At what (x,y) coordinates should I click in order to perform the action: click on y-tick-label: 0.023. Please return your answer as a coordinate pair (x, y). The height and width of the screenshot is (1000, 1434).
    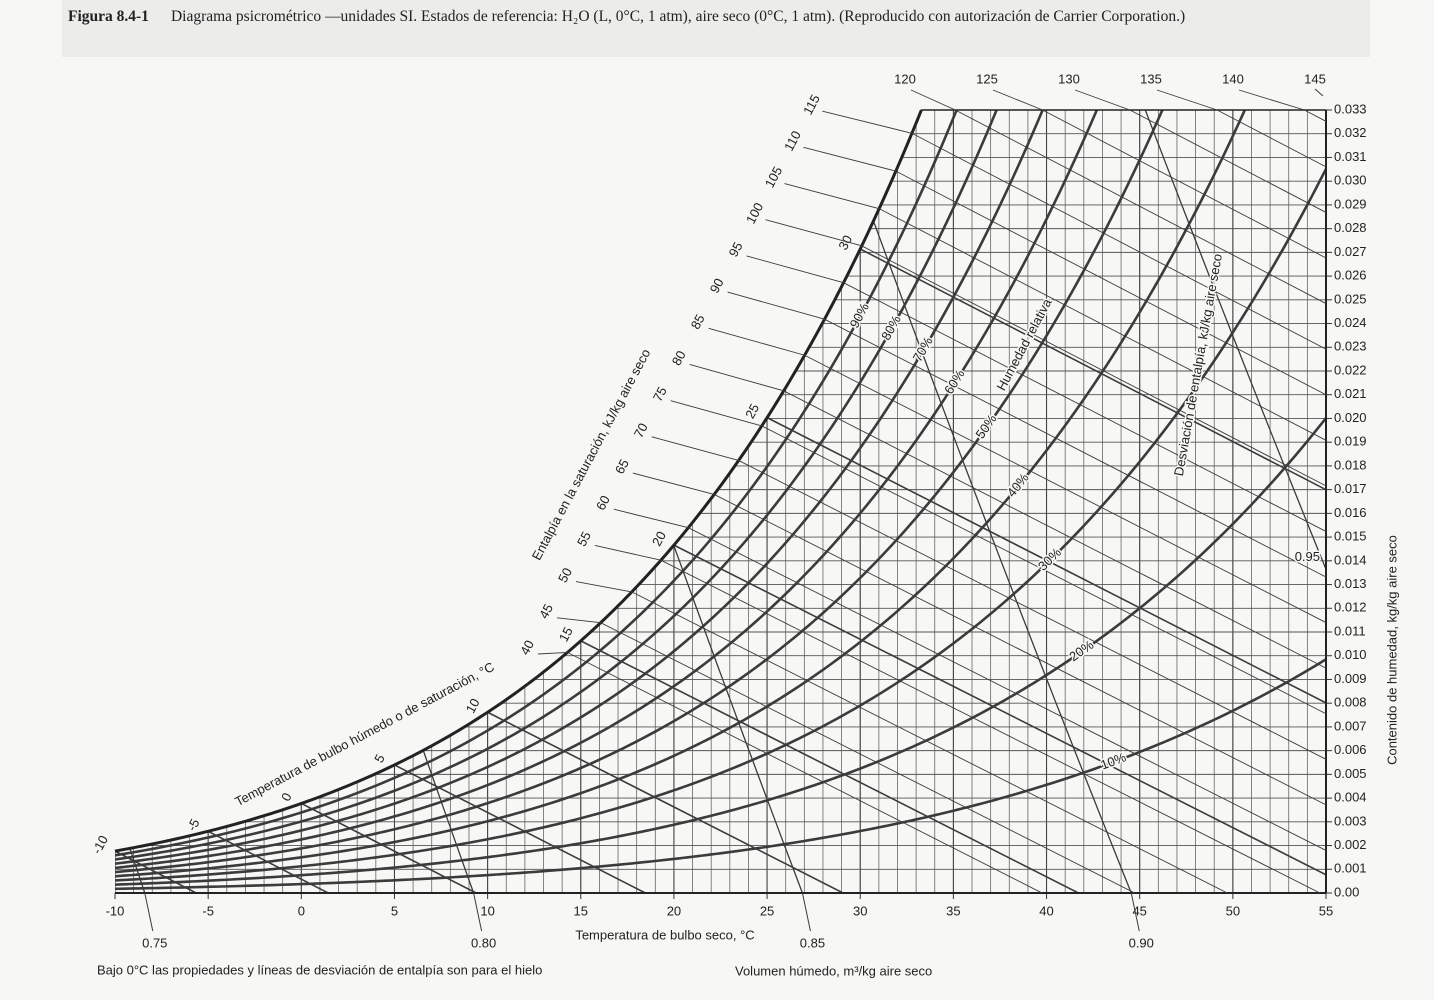
    Looking at the image, I should click on (1350, 346).